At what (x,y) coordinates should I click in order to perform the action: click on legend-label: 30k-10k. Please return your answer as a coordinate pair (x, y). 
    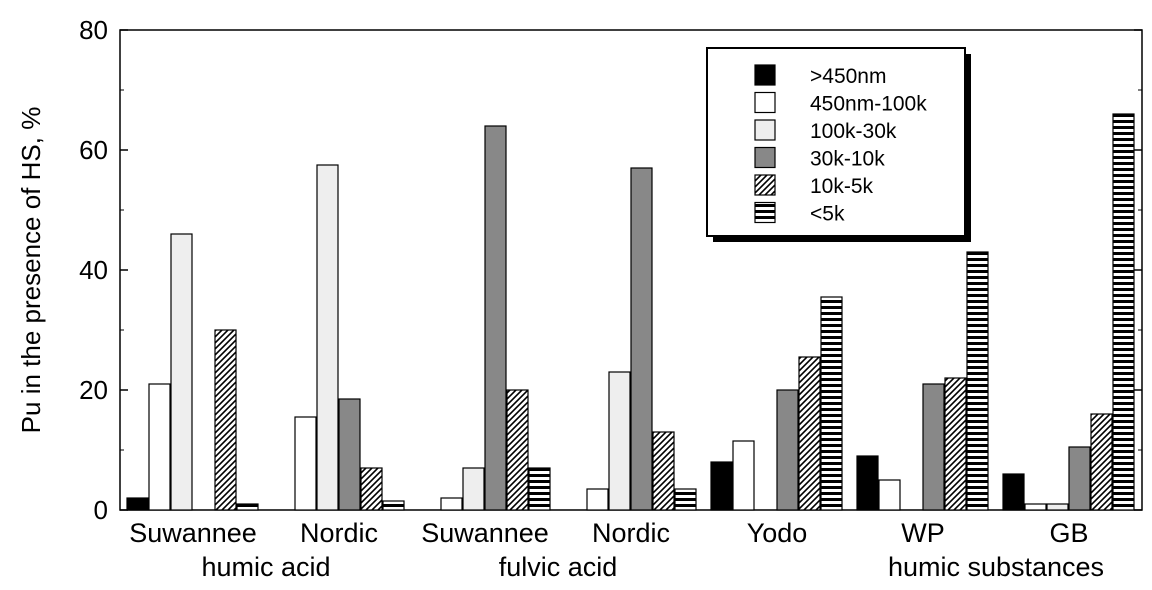
    Looking at the image, I should click on (847, 159).